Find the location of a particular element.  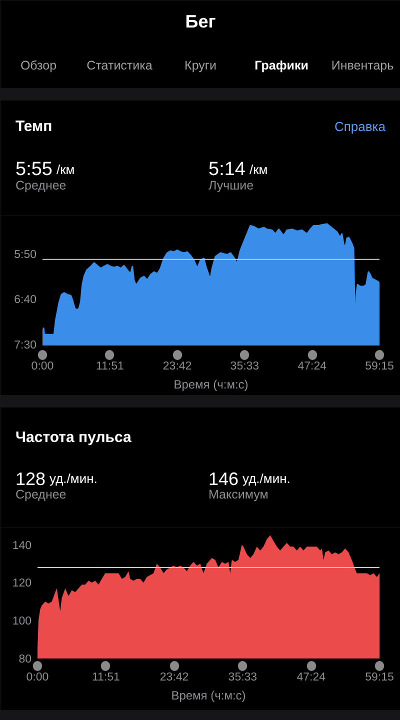

text: Графики is located at coordinates (281, 65).